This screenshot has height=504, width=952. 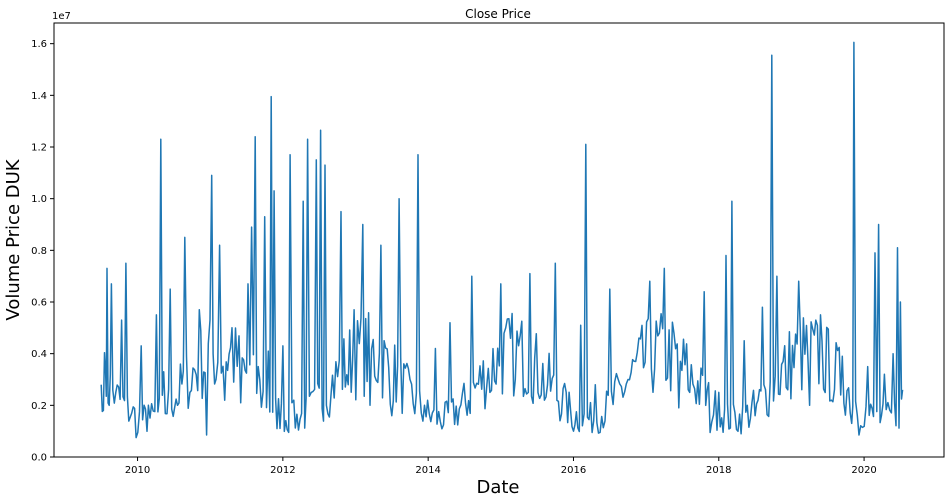 I want to click on y-tick-label: 0.6, so click(x=39, y=303).